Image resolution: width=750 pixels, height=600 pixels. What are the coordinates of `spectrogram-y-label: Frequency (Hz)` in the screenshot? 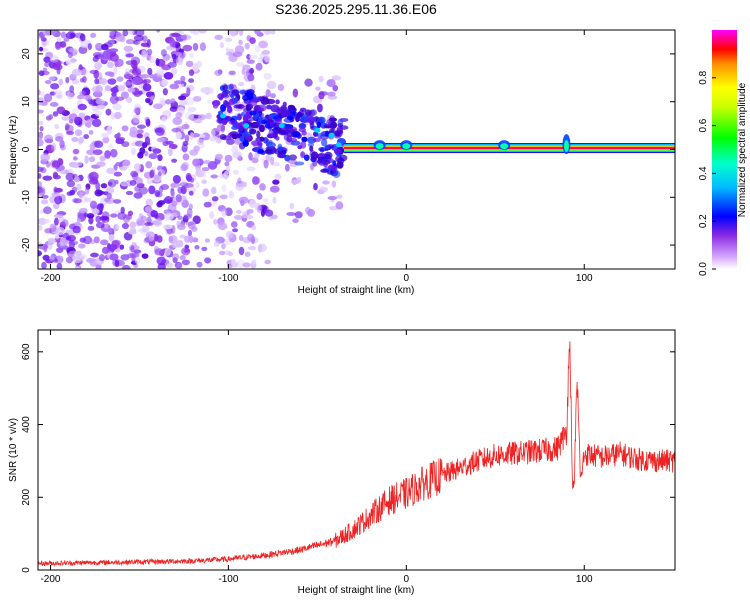 It's located at (13, 150).